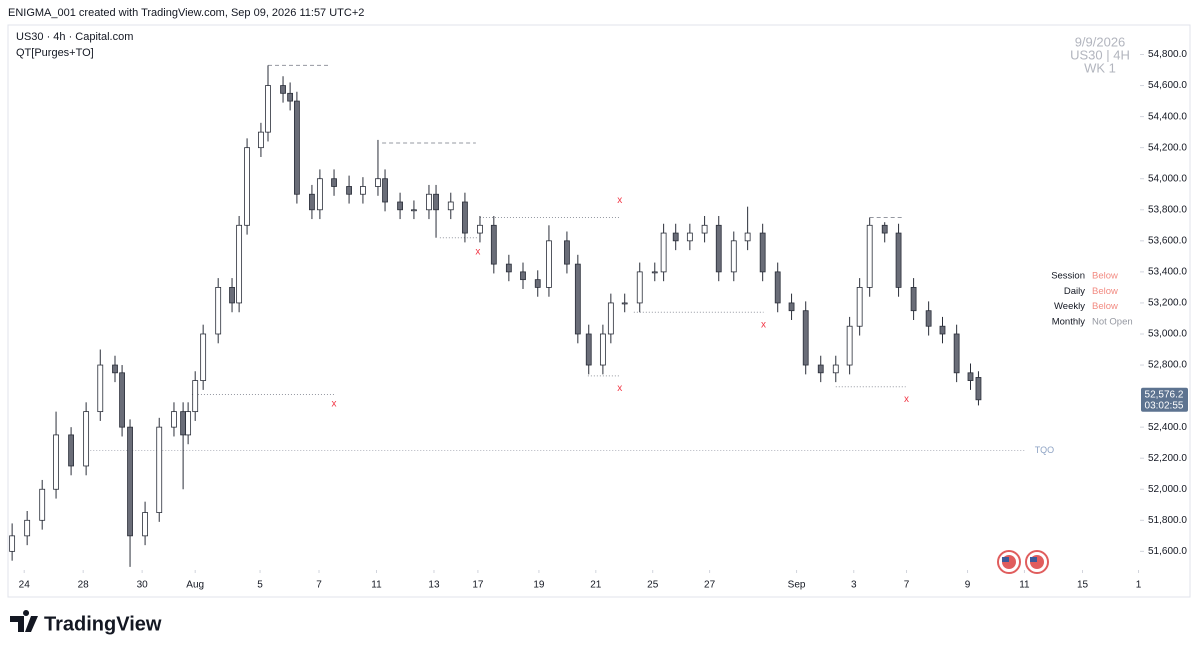 The width and height of the screenshot is (1200, 651). What do you see at coordinates (596, 585) in the screenshot?
I see `x-tick-label: 21` at bounding box center [596, 585].